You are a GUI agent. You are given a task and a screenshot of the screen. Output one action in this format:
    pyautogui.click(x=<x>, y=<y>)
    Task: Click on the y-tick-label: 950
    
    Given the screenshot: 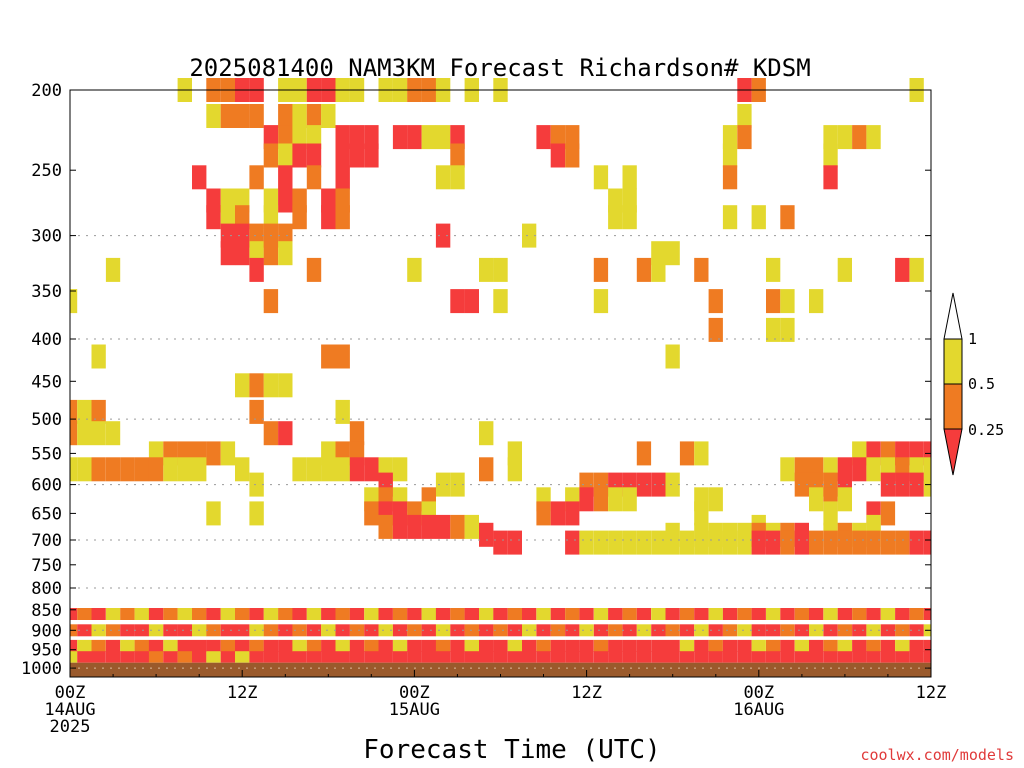 What is the action you would take?
    pyautogui.click(x=46, y=651)
    